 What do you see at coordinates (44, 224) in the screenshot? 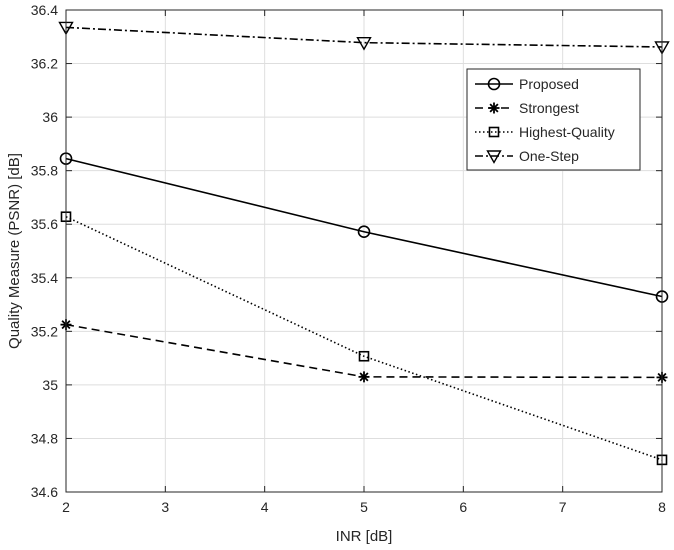
I see `y-tick-label: 35.6` at bounding box center [44, 224].